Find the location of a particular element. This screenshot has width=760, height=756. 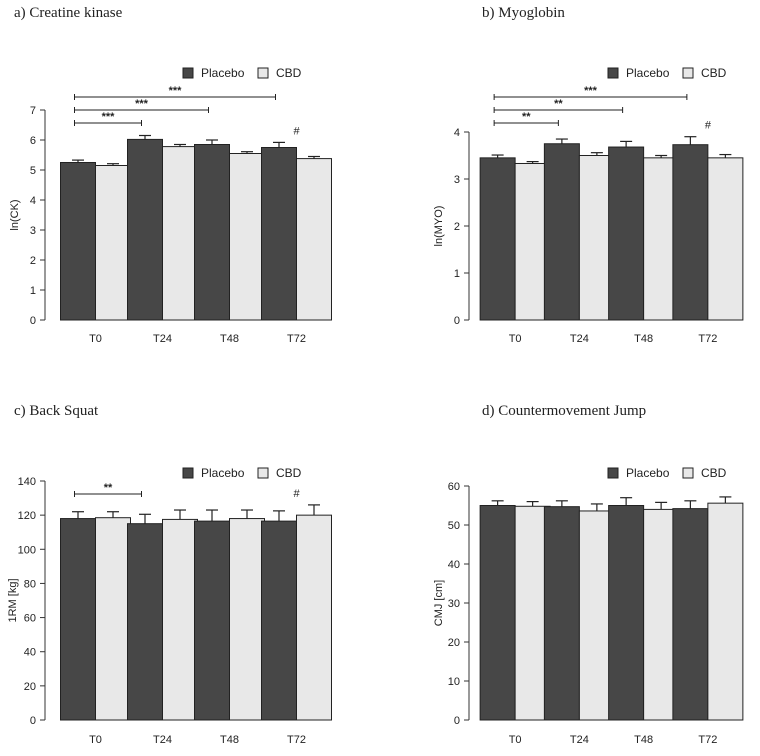

y-tick-label: 3 is located at coordinates (33, 231).